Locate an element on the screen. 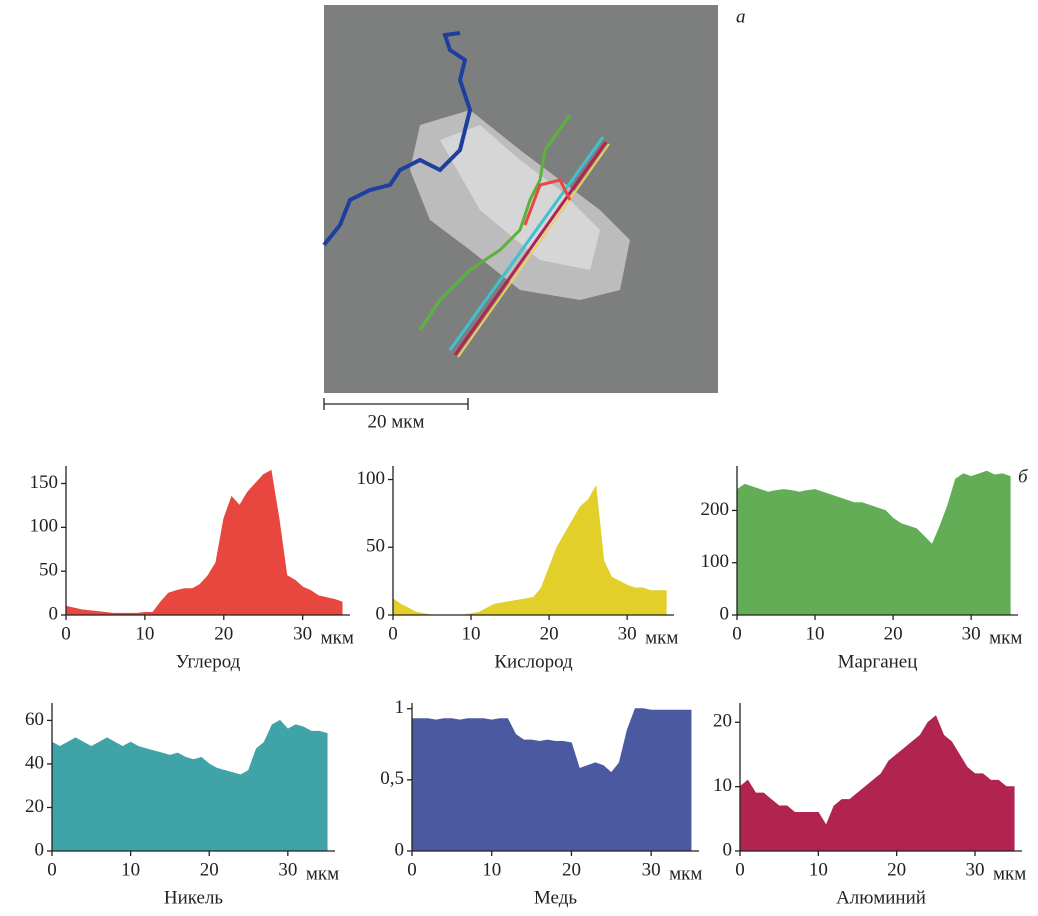 The height and width of the screenshot is (916, 1038). scan-line-al is located at coordinates (530, 248).